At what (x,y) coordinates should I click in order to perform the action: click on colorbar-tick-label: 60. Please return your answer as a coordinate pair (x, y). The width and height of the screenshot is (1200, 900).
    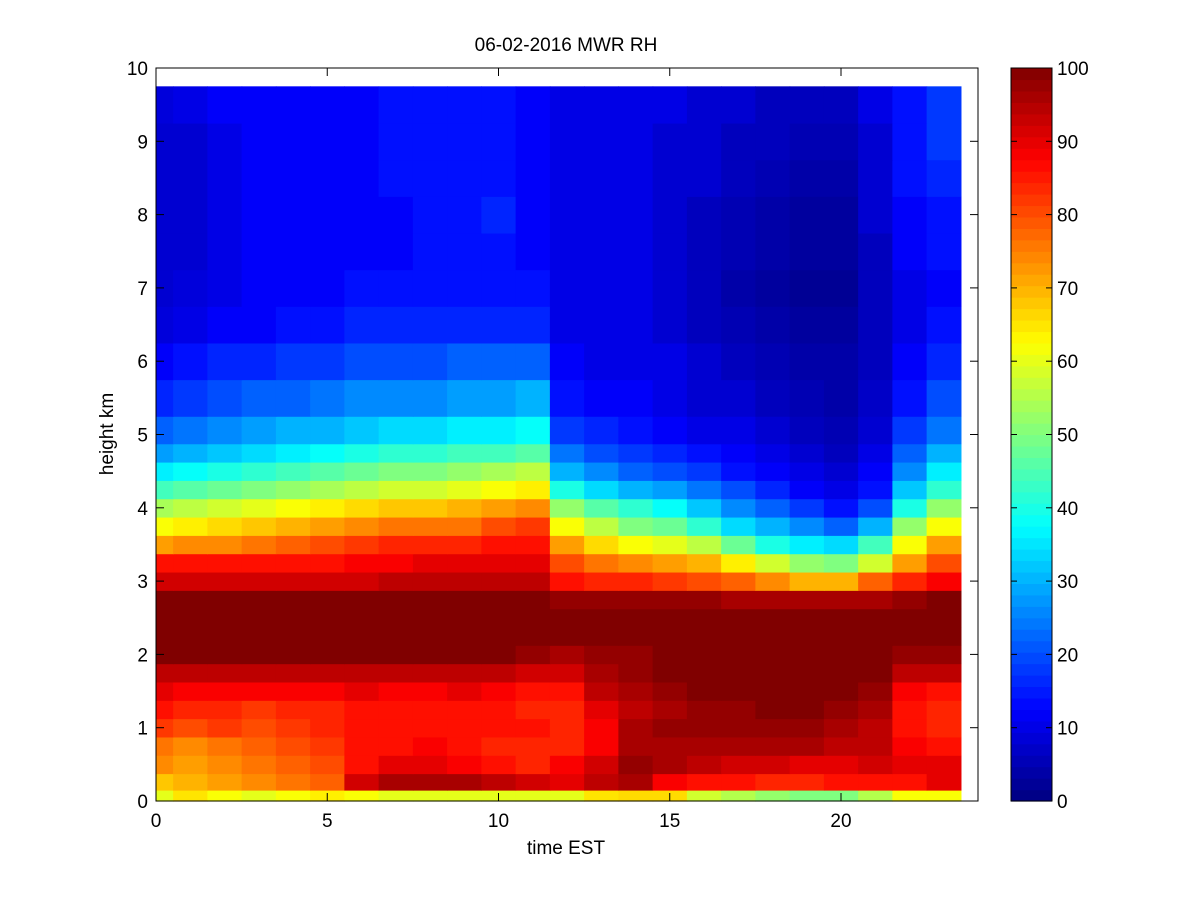
    Looking at the image, I should click on (1067, 362).